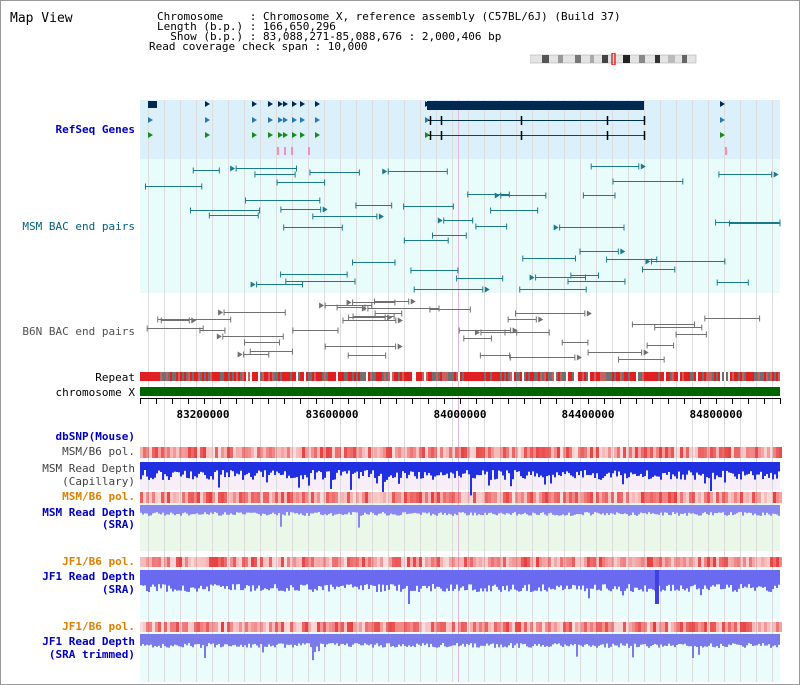 This screenshot has height=685, width=800. I want to click on chromosome-bar, so click(460, 391).